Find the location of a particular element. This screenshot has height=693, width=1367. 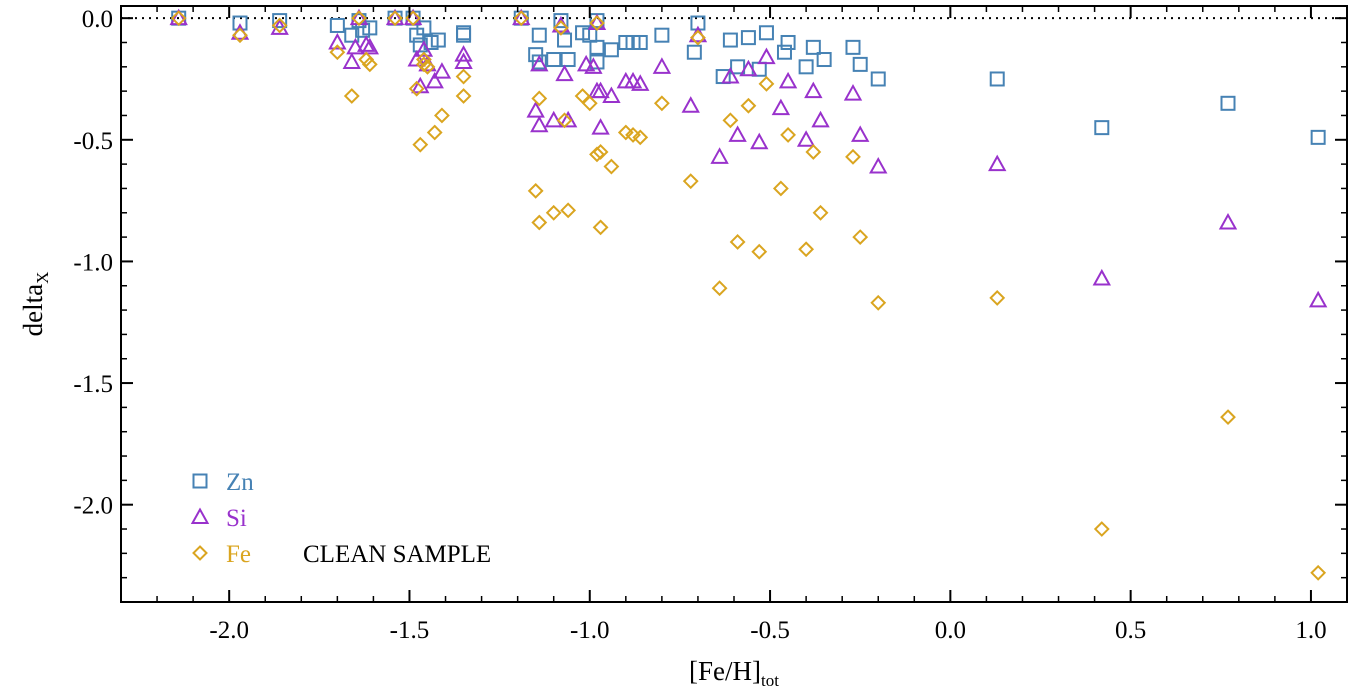

y-axis-label: deltaX is located at coordinates (35, 304).